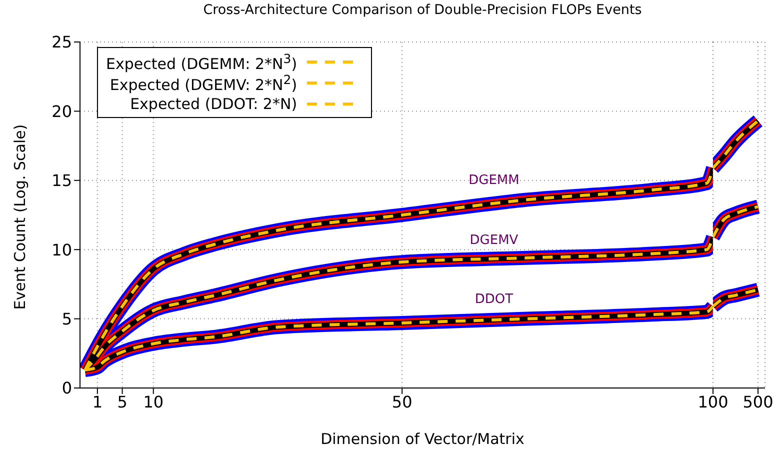 This screenshot has width=774, height=455. I want to click on chart-title: Cross-Architecture Comparison of Double-Precision FLOPs Events, so click(422, 10).